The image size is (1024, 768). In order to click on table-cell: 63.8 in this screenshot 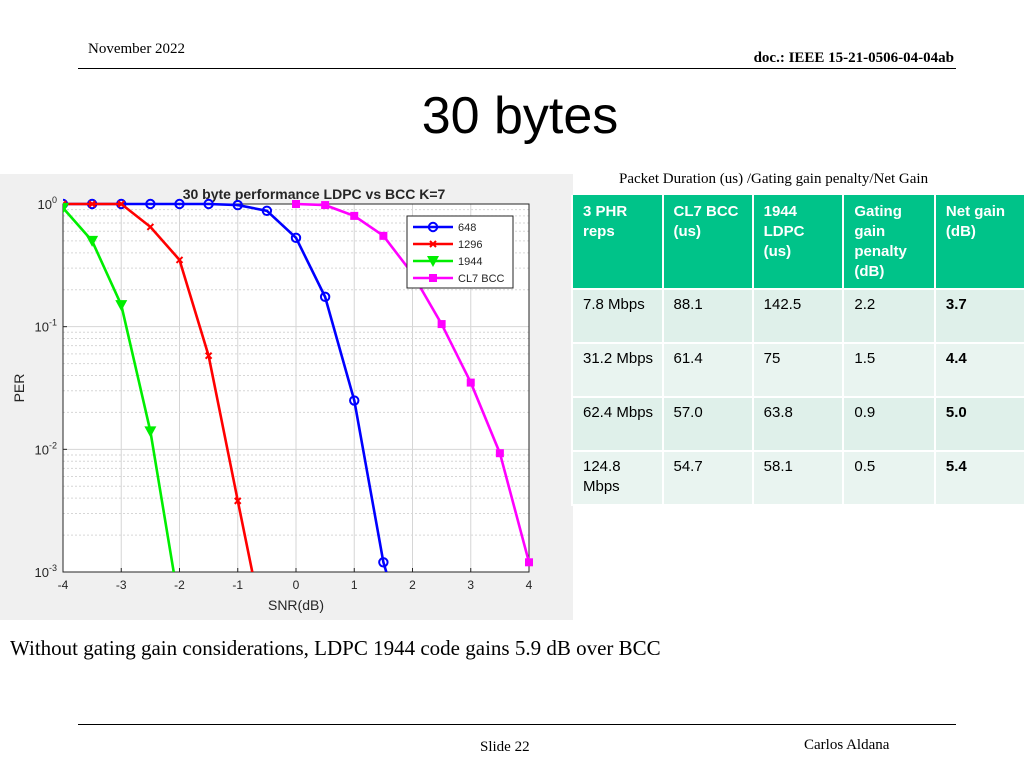, I will do `click(797, 424)`.